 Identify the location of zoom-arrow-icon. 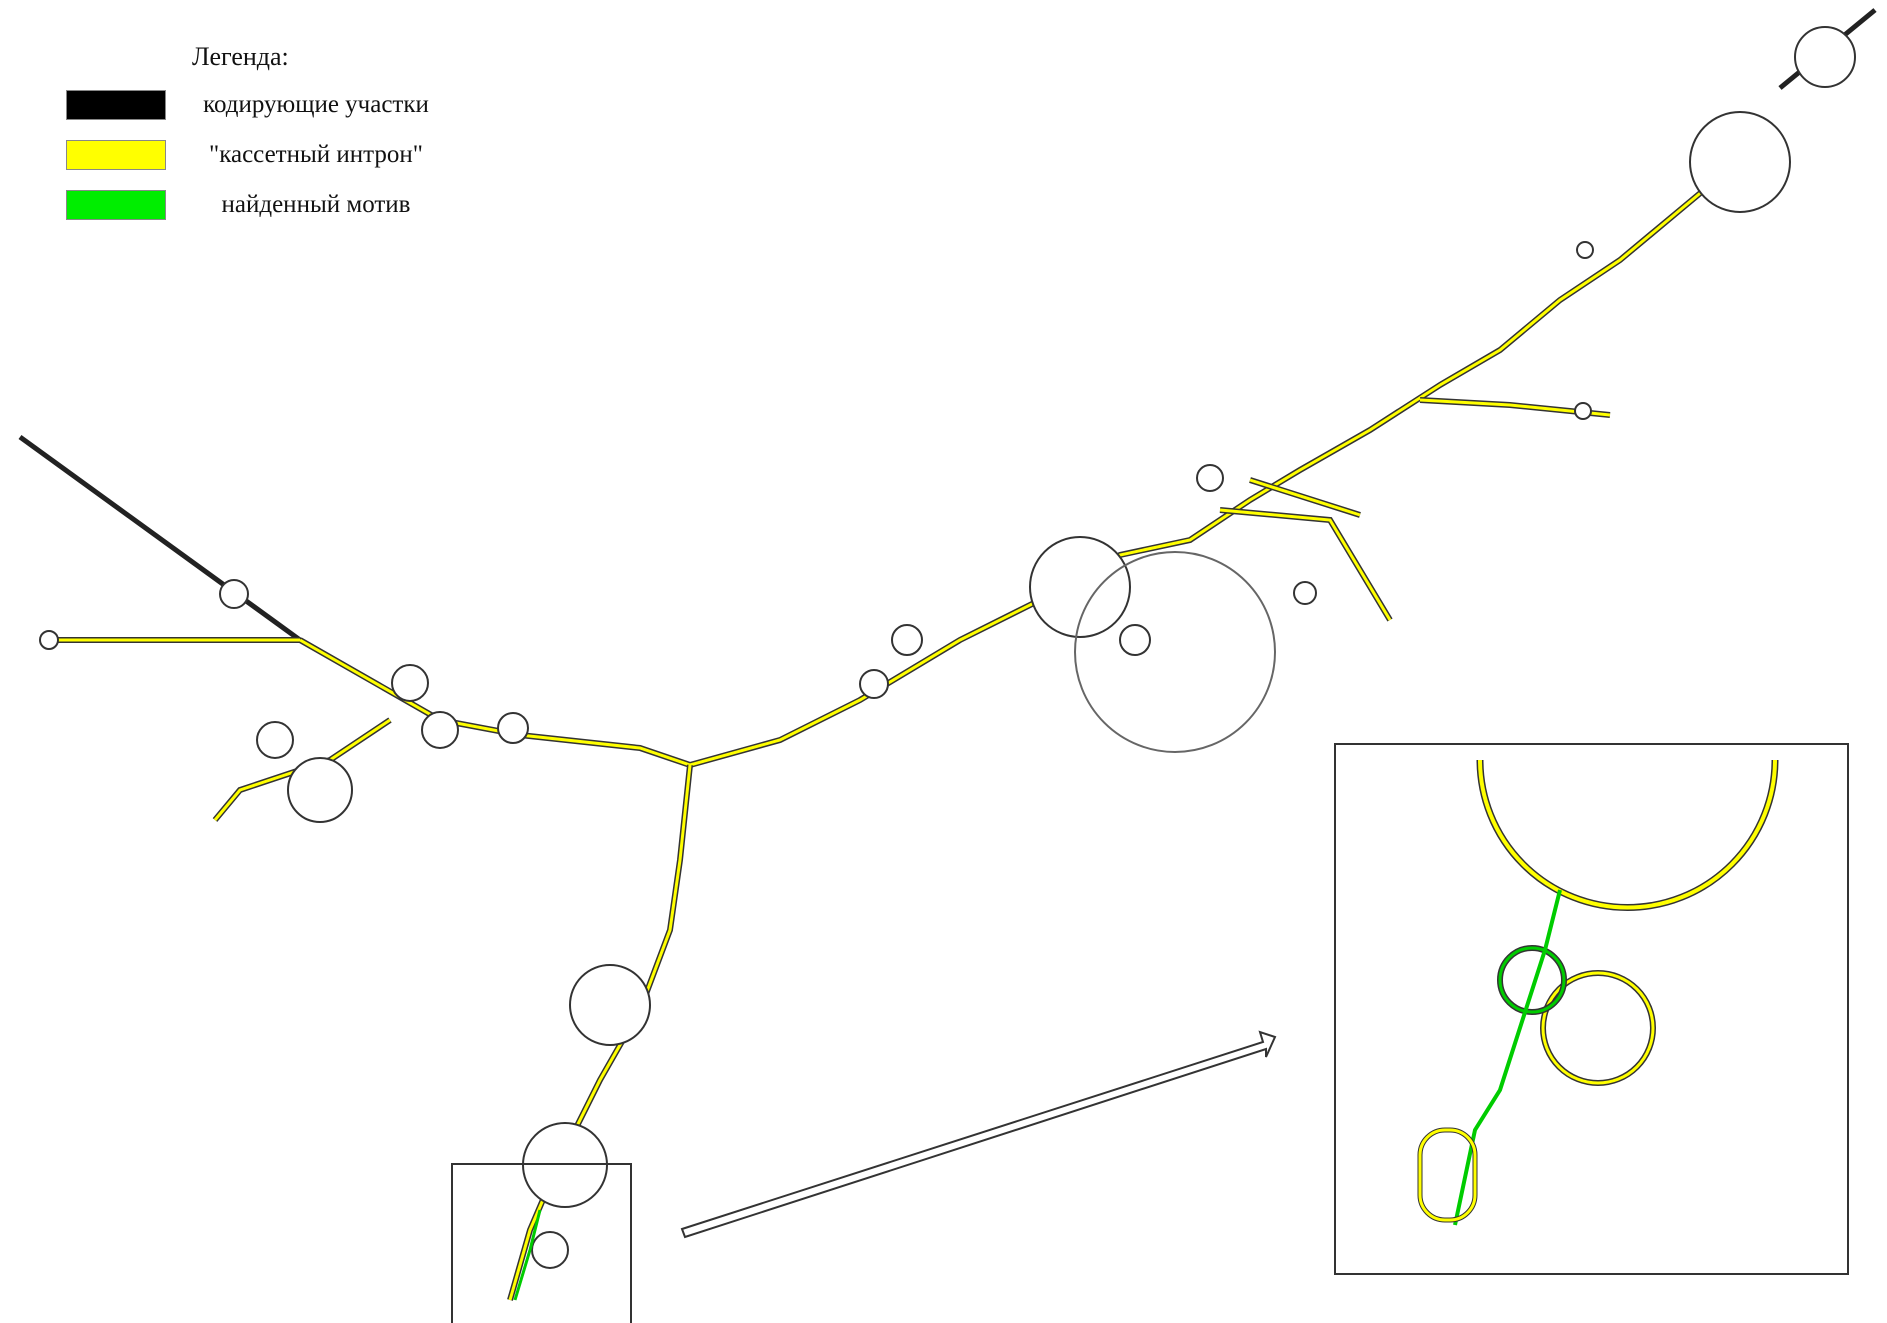
(978, 1134).